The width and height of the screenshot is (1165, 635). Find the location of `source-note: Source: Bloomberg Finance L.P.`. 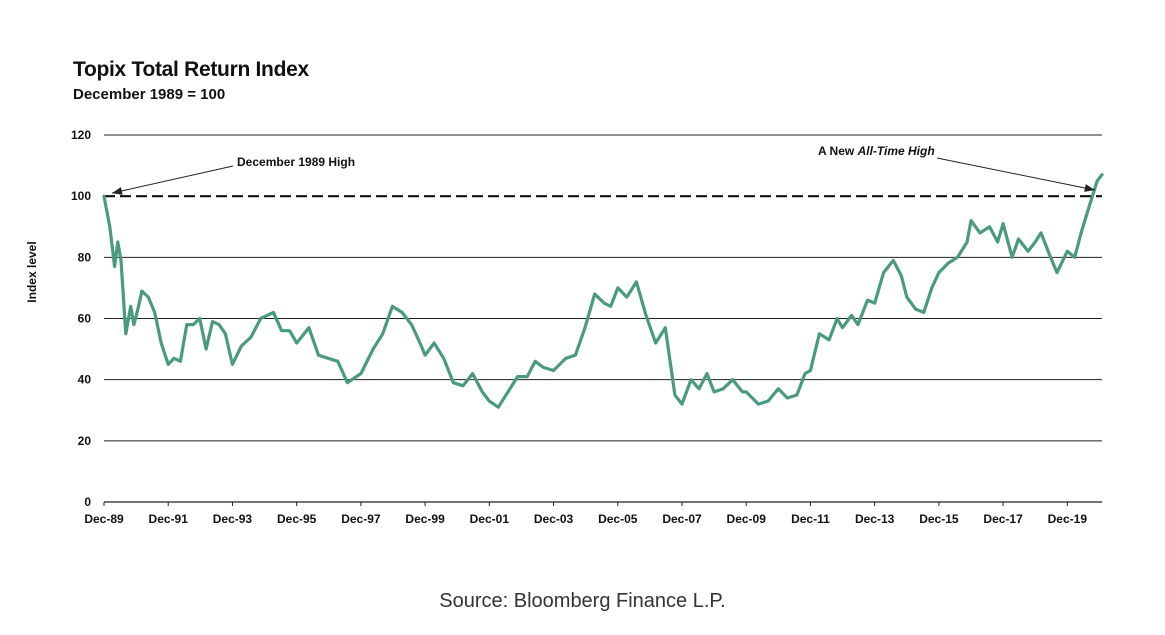

source-note: Source: Bloomberg Finance L.P. is located at coordinates (582, 601).